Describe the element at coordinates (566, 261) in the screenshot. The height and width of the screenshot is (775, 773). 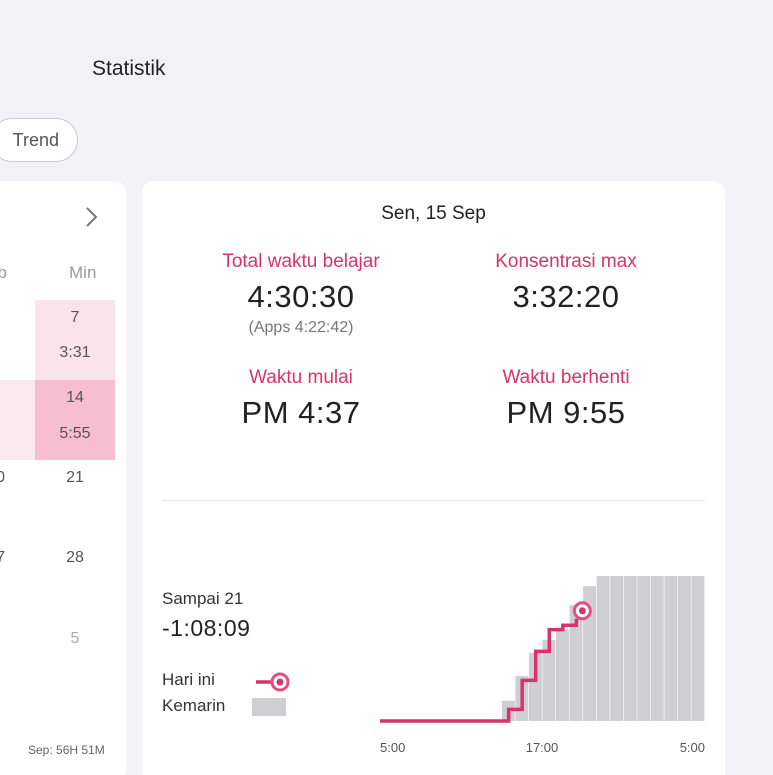
I see `max-concentration-label: Konsentrasi max` at that location.